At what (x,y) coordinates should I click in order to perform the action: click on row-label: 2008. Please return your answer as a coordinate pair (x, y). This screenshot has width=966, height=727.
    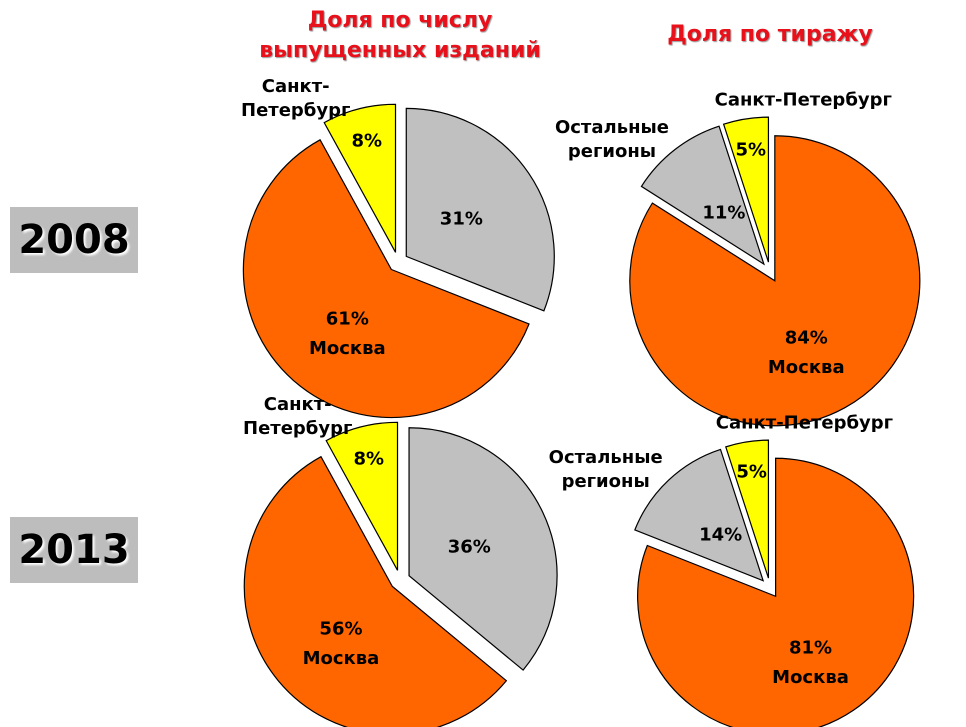
    Looking at the image, I should click on (74, 240).